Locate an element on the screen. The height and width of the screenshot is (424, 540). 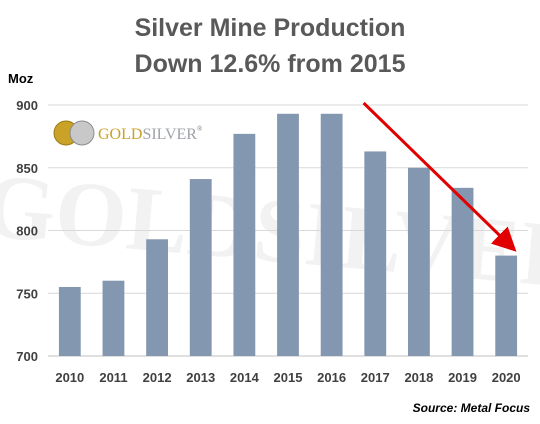
trend-arrow is located at coordinates (439, 176).